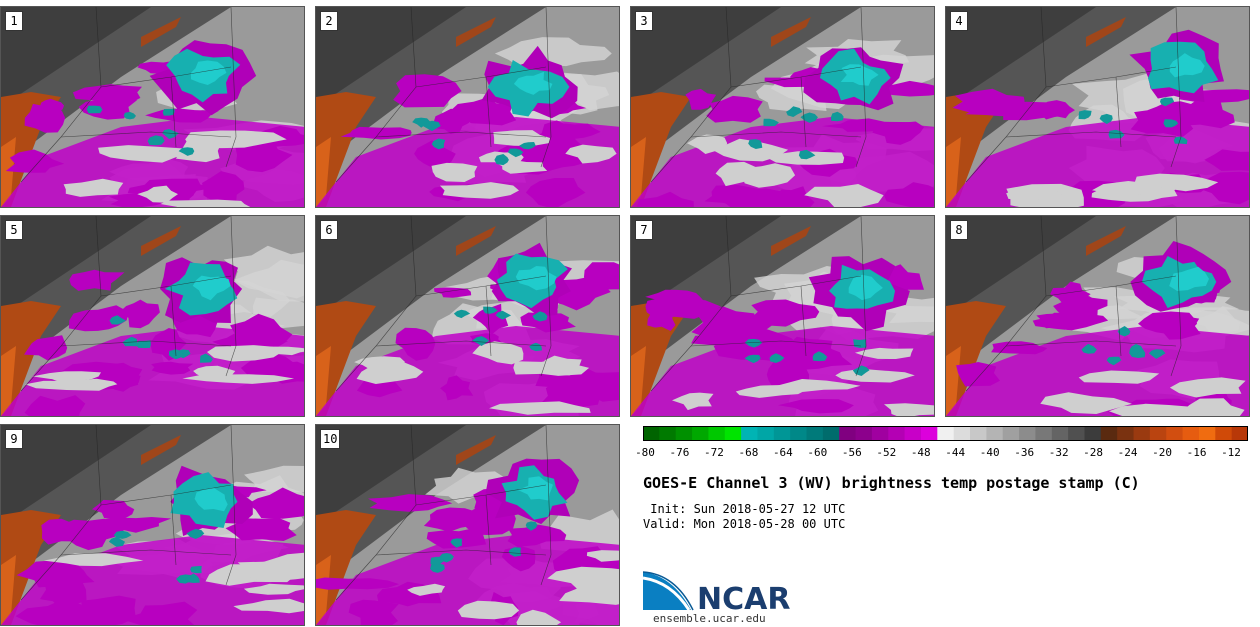 The height and width of the screenshot is (627, 1260). Describe the element at coordinates (329, 230) in the screenshot. I see `panel-number: 6` at that location.